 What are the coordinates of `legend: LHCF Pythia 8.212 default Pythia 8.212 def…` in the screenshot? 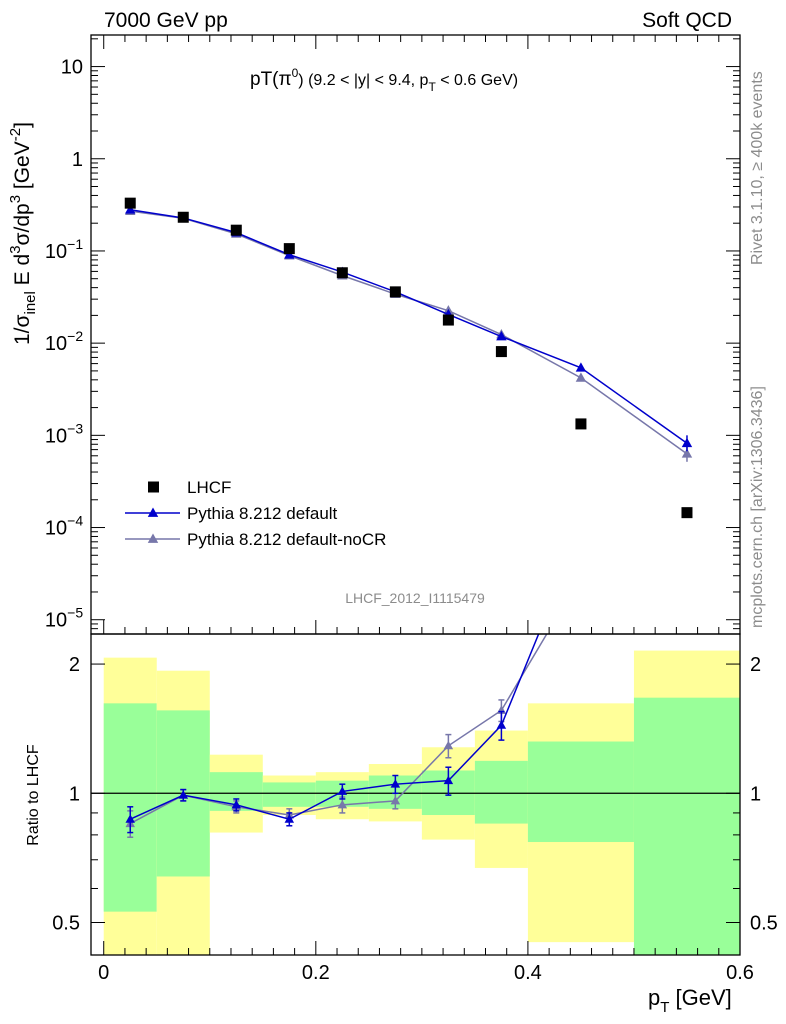 It's located at (255, 513).